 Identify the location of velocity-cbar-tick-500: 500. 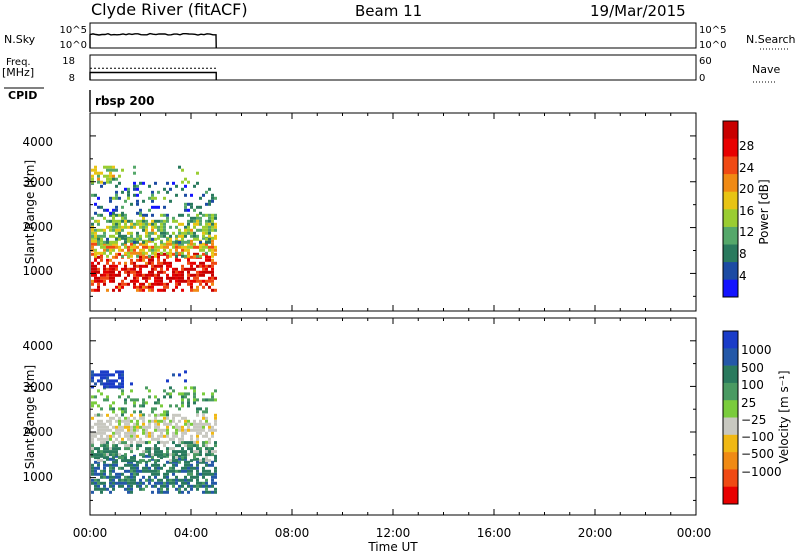
(752, 368).